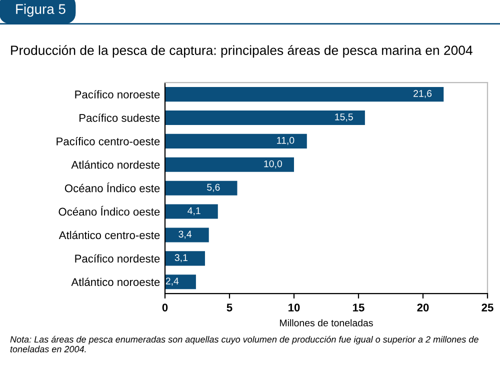 Image resolution: width=500 pixels, height=367 pixels. Describe the element at coordinates (112, 187) in the screenshot. I see `y-tick-label: Océano Índico este` at that location.